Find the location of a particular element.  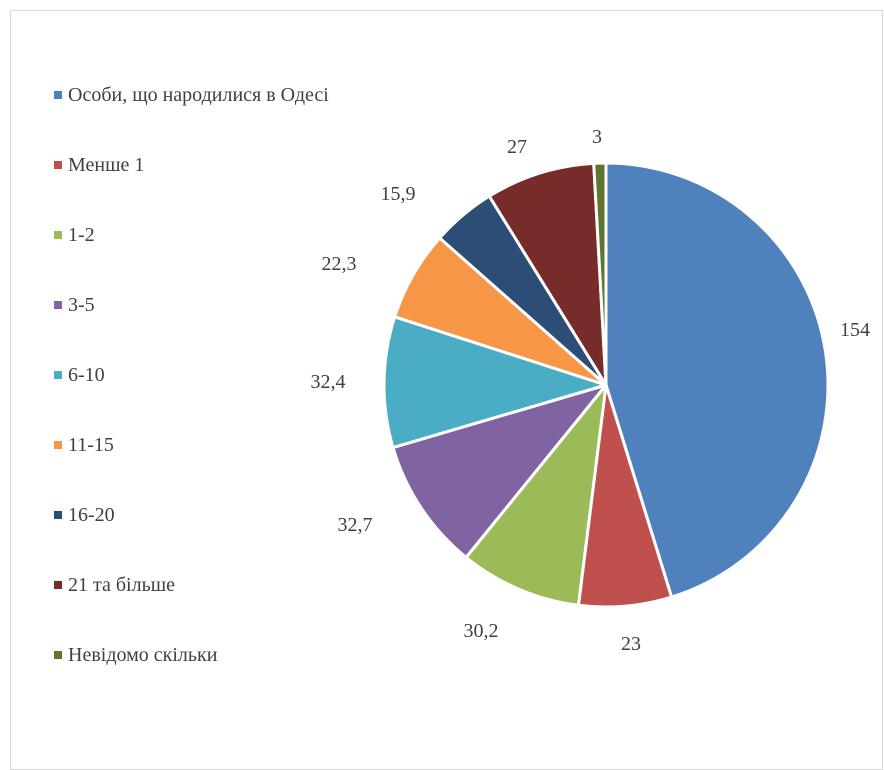

legend-label: 16-20 is located at coordinates (91, 515).